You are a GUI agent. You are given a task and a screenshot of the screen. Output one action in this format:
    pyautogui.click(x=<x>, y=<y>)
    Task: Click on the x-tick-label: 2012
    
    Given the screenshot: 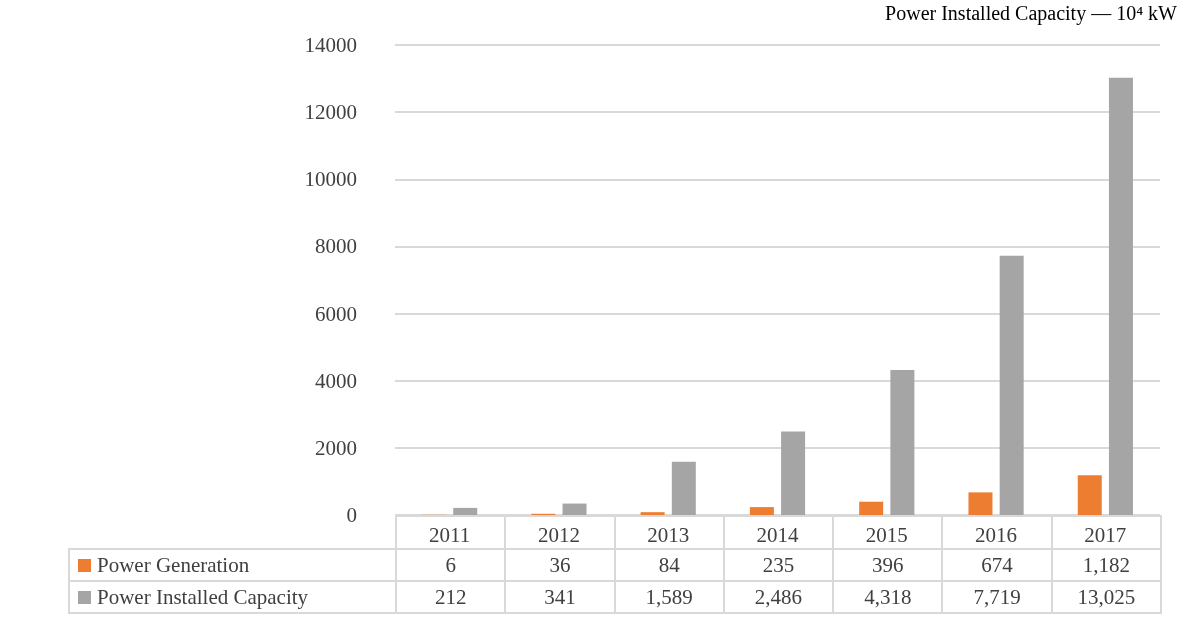 What is the action you would take?
    pyautogui.click(x=558, y=534)
    